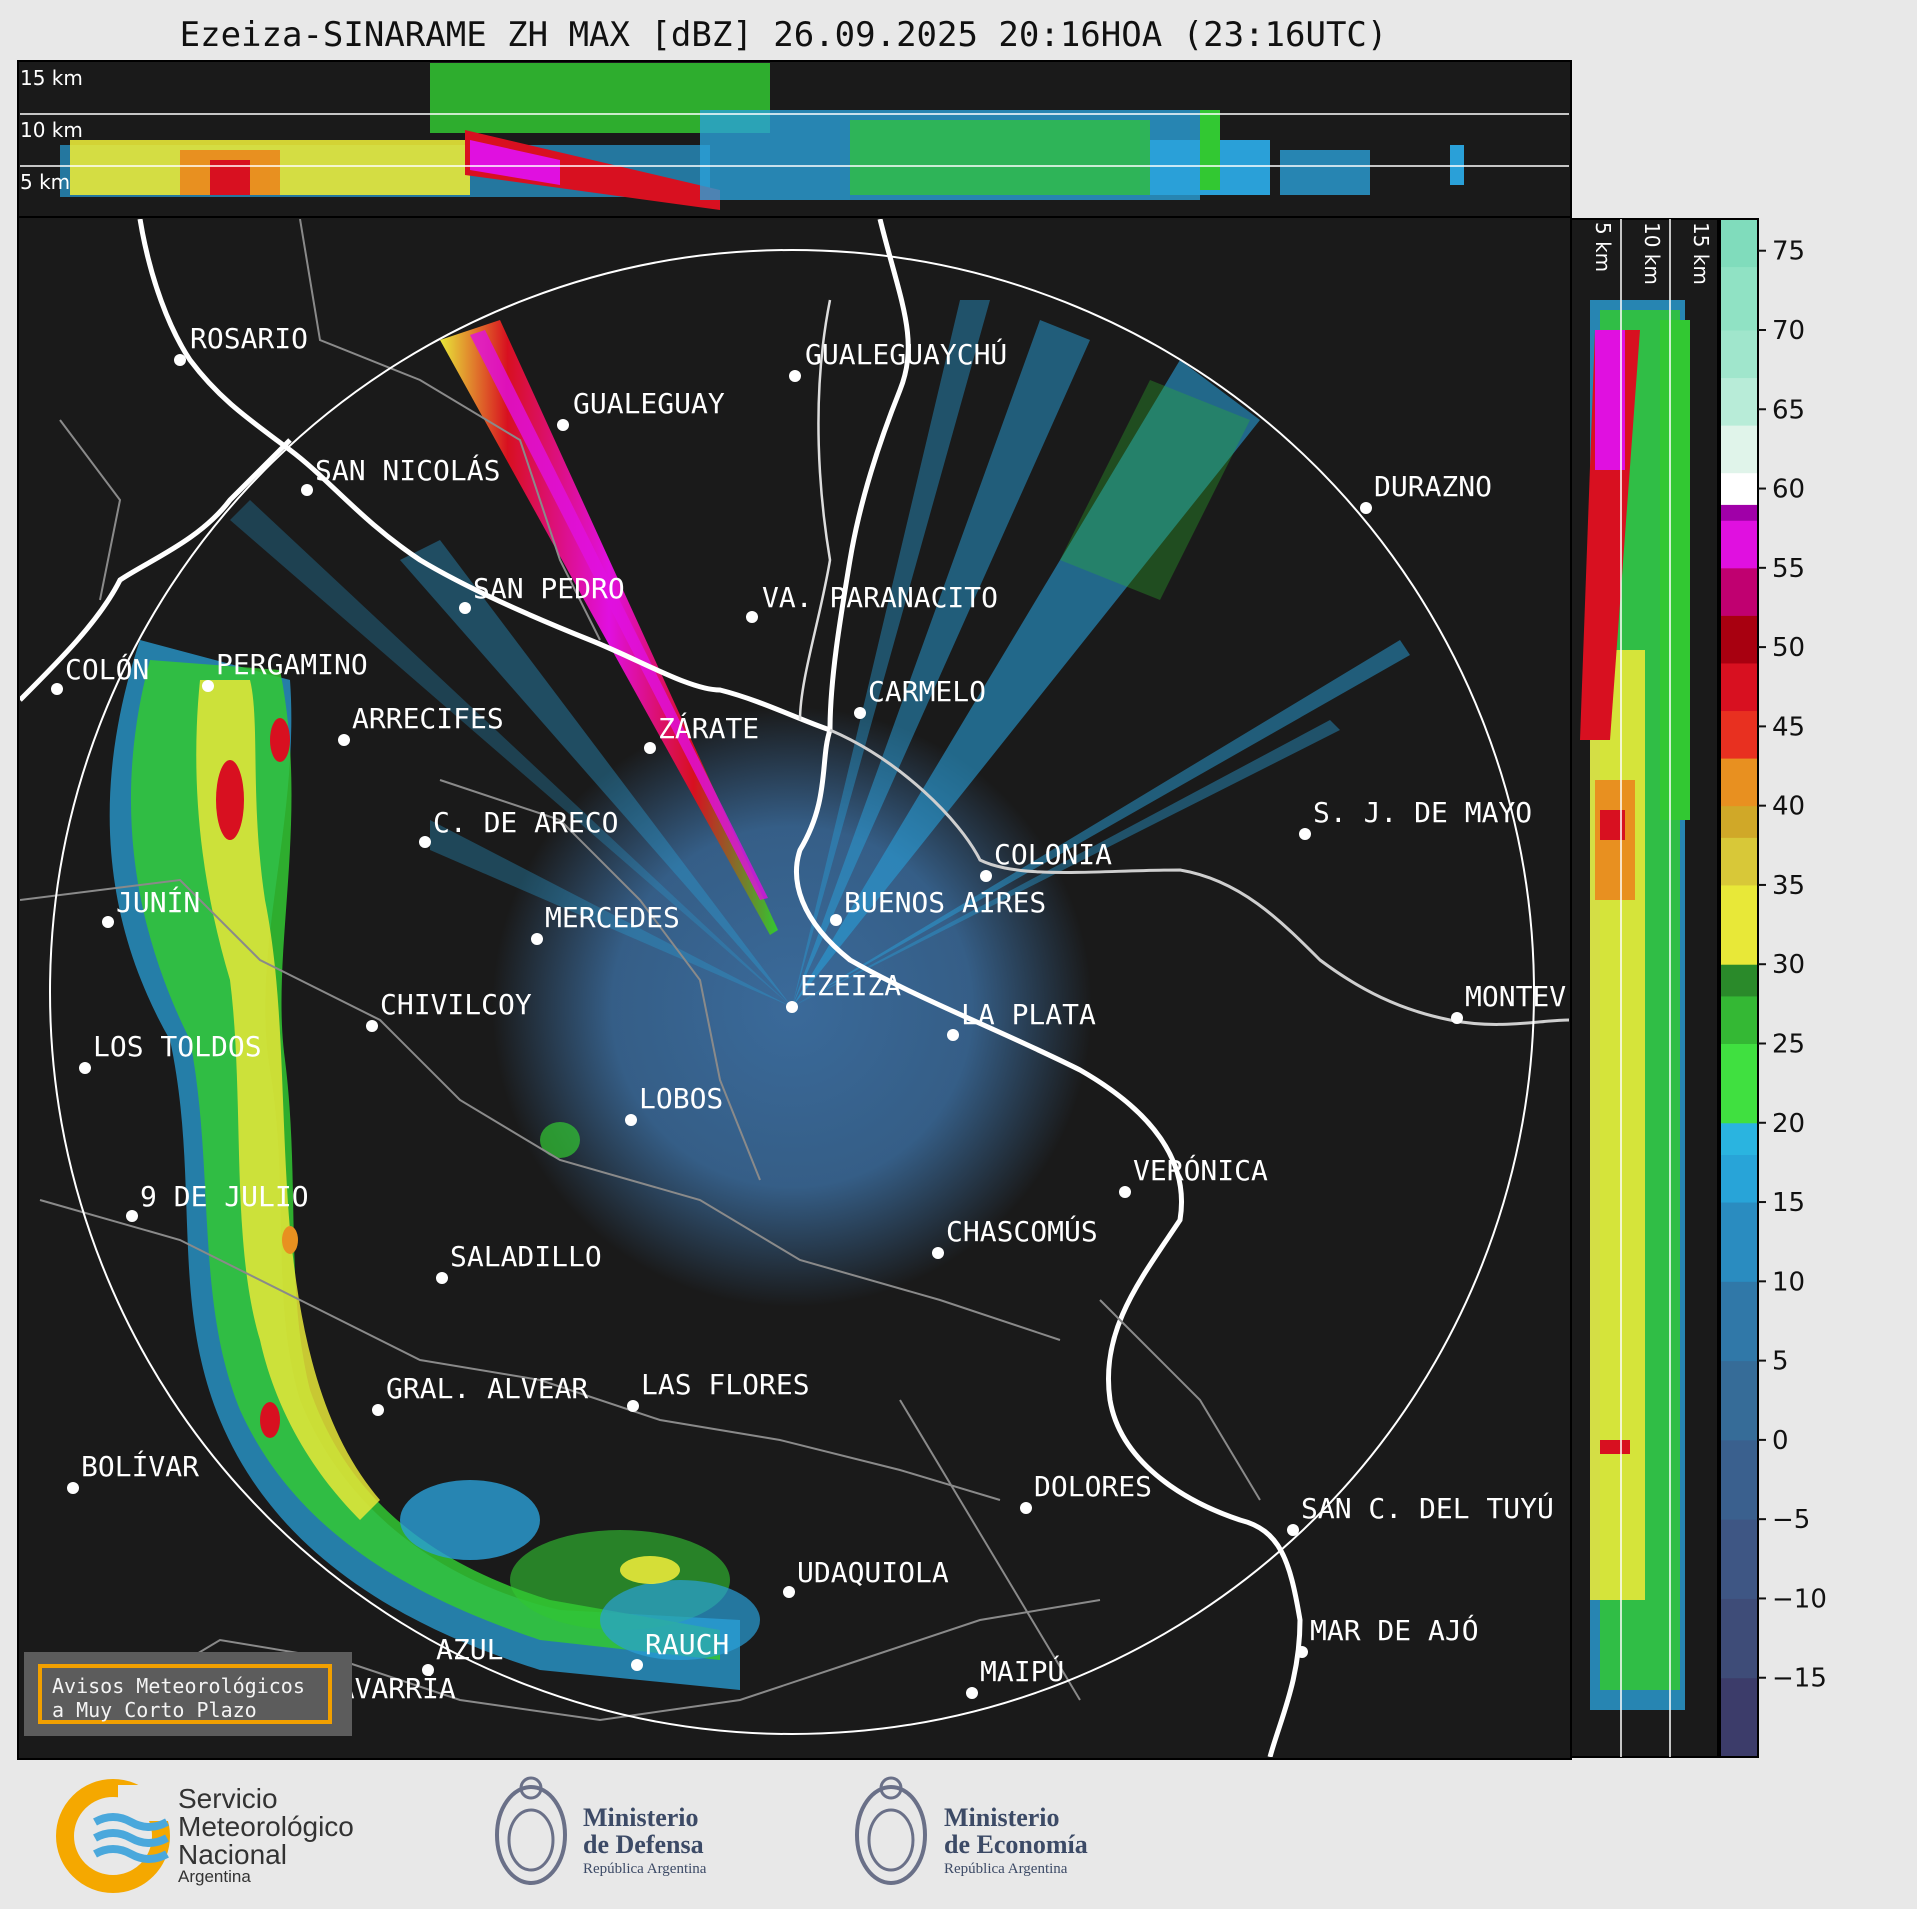 This screenshot has height=1909, width=1917. I want to click on smn-text-3: Nacional, so click(232, 1854).